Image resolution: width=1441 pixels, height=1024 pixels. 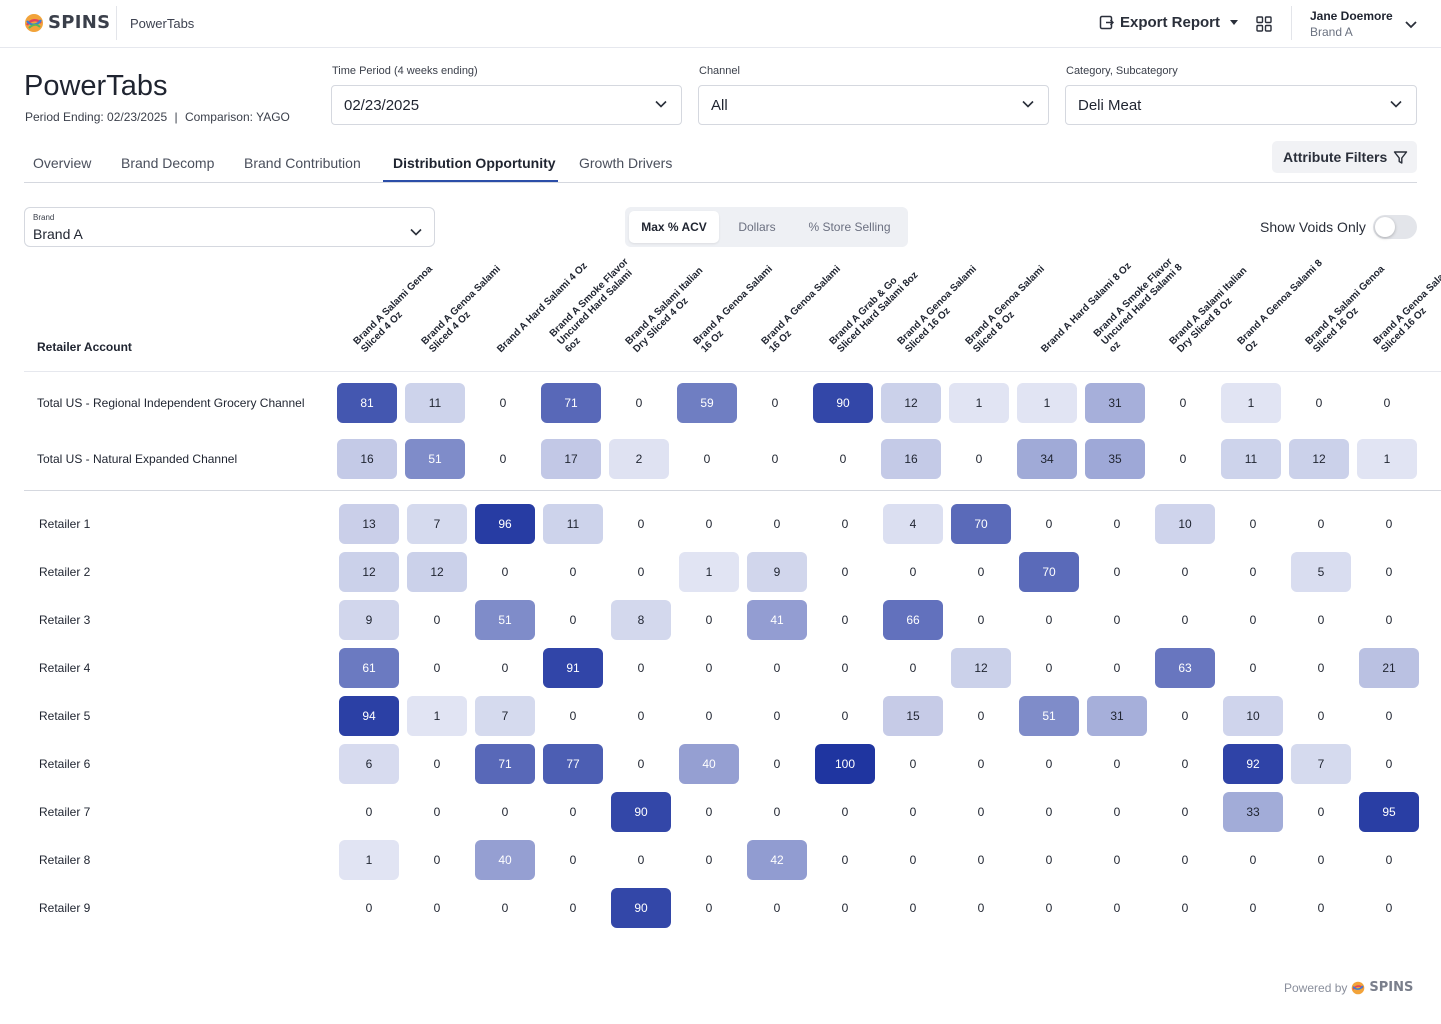 What do you see at coordinates (626, 163) in the screenshot?
I see `tab-growth-drivers: Growth Drivers` at bounding box center [626, 163].